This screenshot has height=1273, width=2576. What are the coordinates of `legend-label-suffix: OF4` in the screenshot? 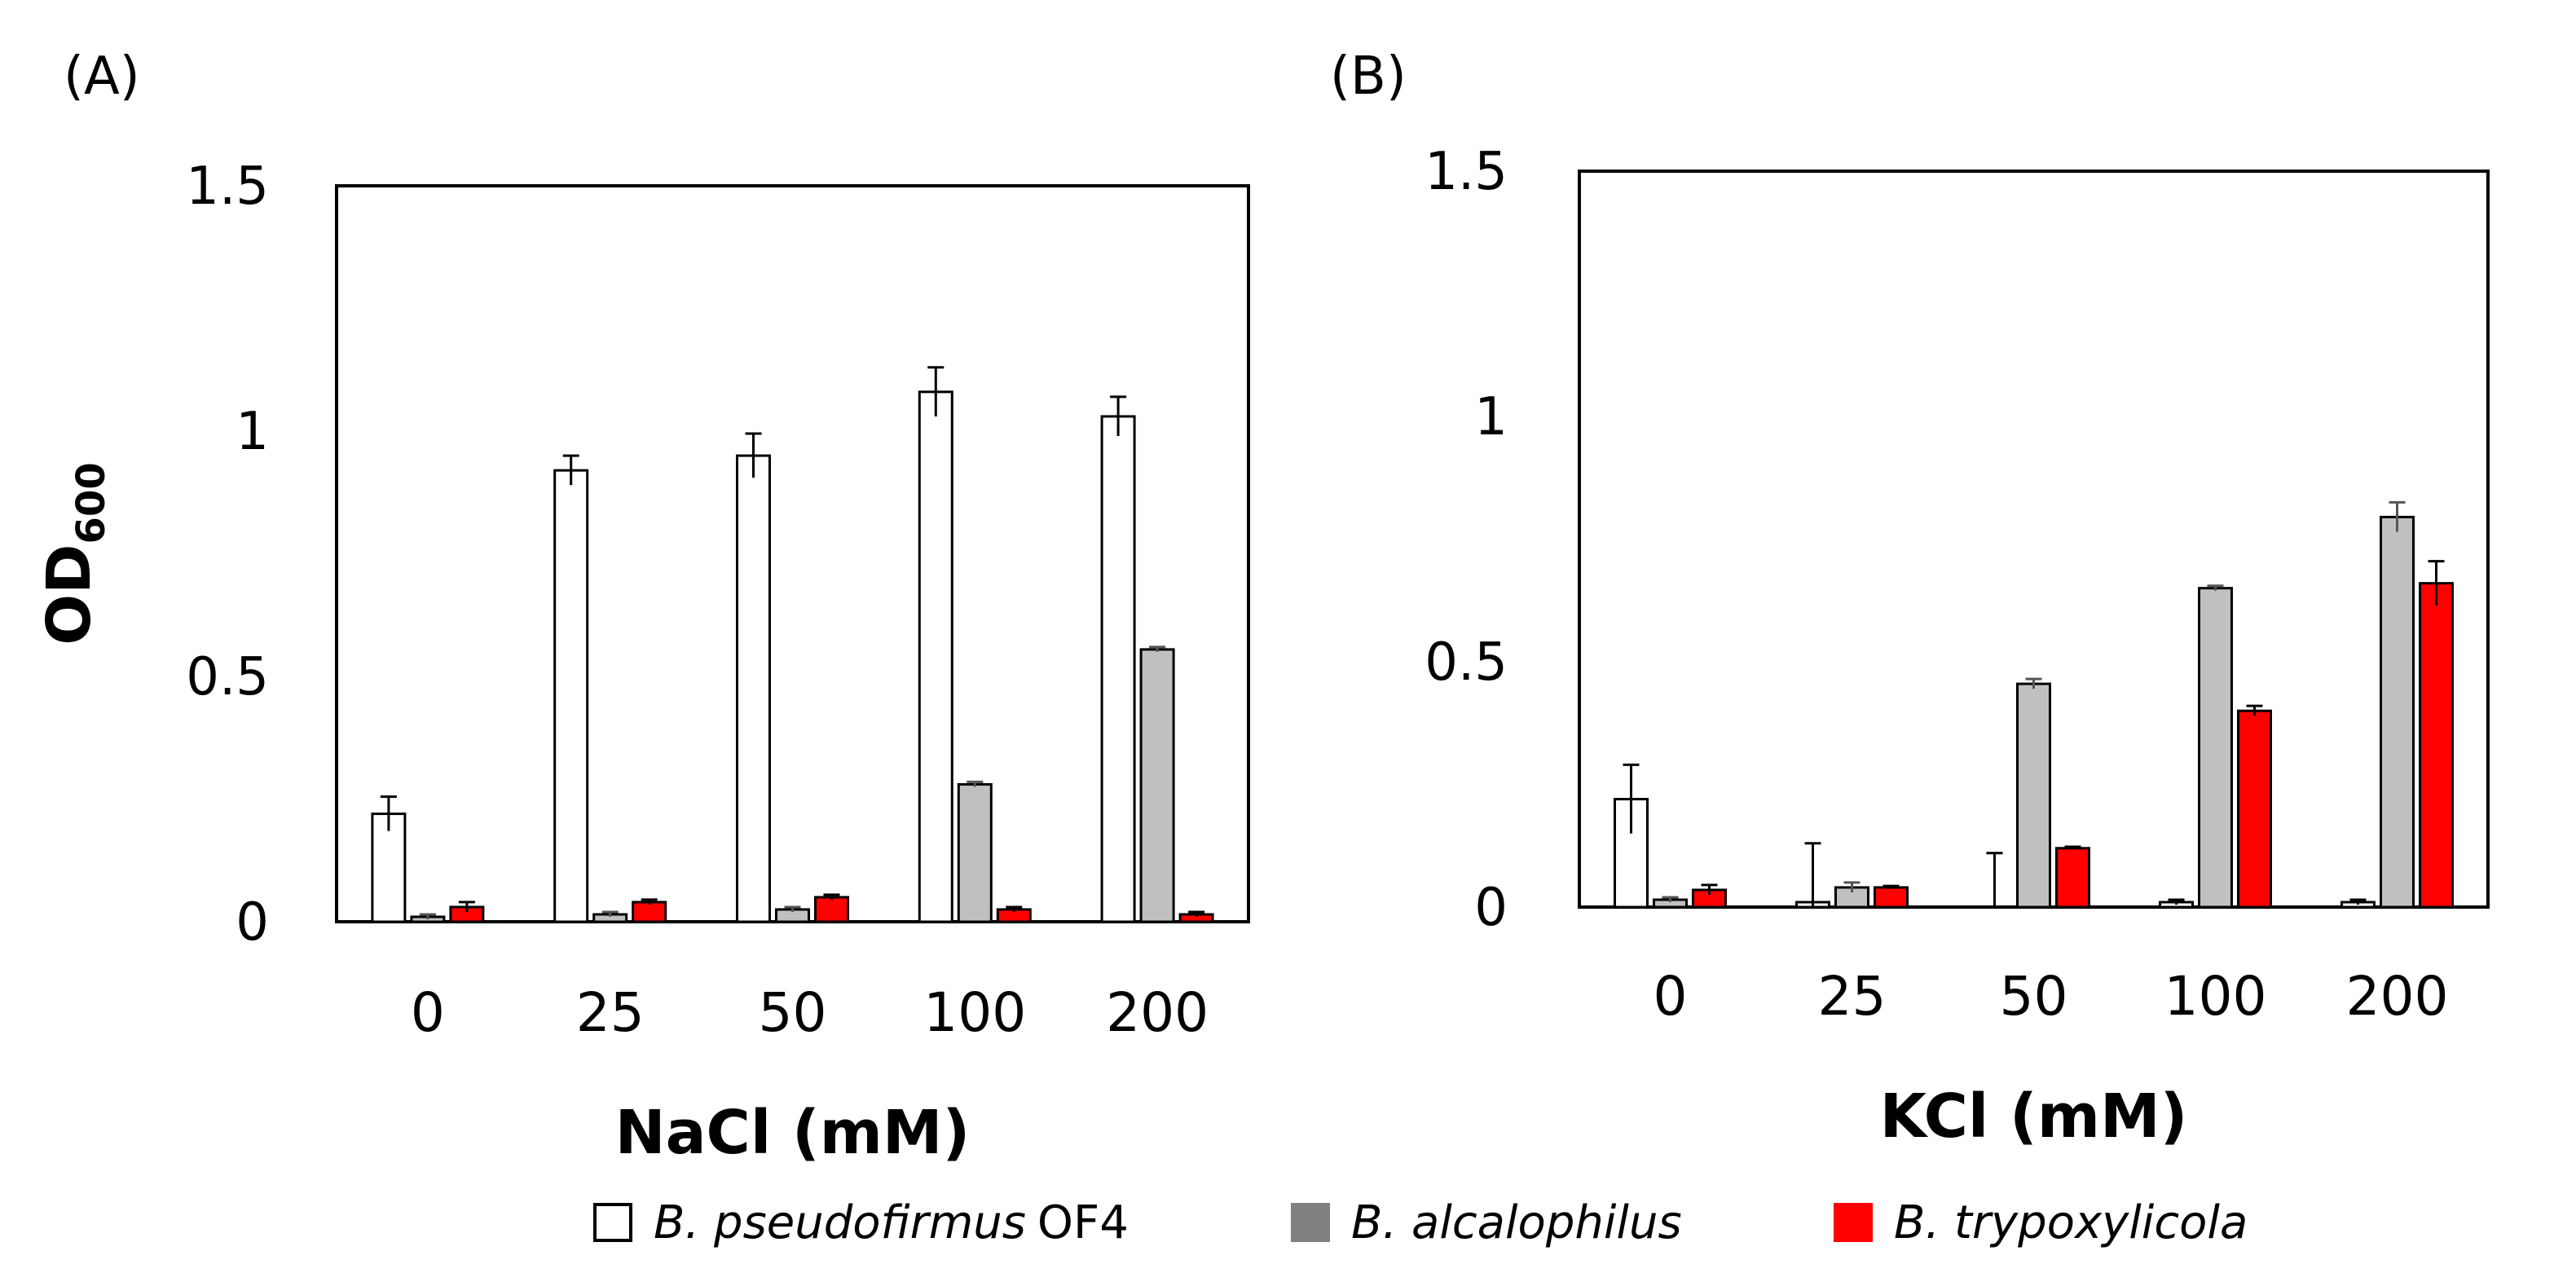 It's located at (1083, 1223).